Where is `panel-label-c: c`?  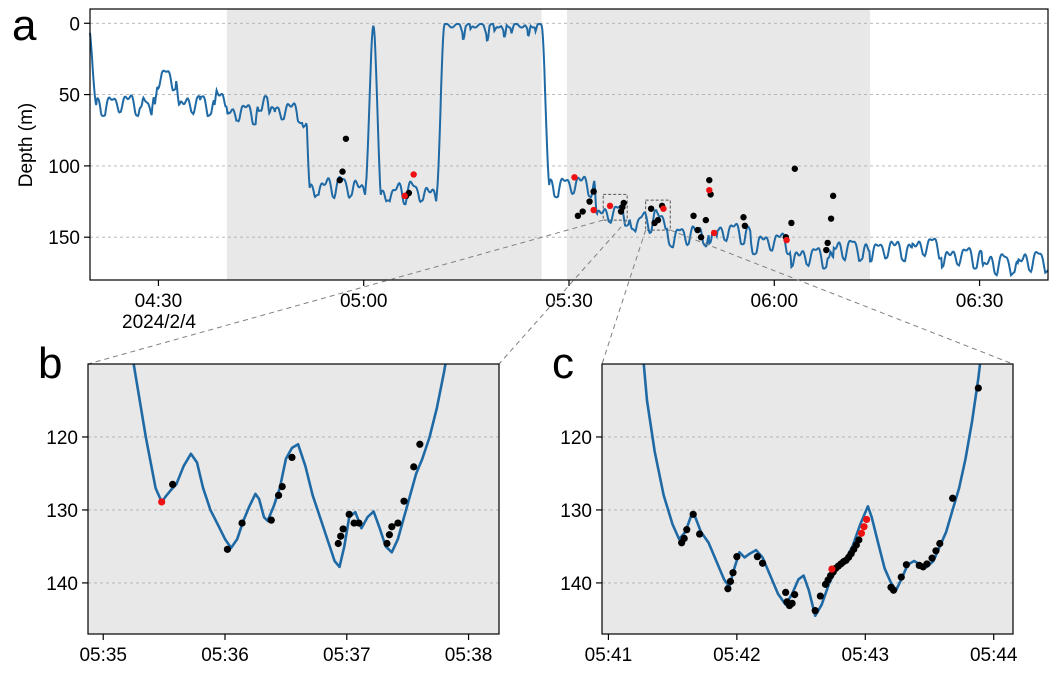
panel-label-c: c is located at coordinates (563, 363).